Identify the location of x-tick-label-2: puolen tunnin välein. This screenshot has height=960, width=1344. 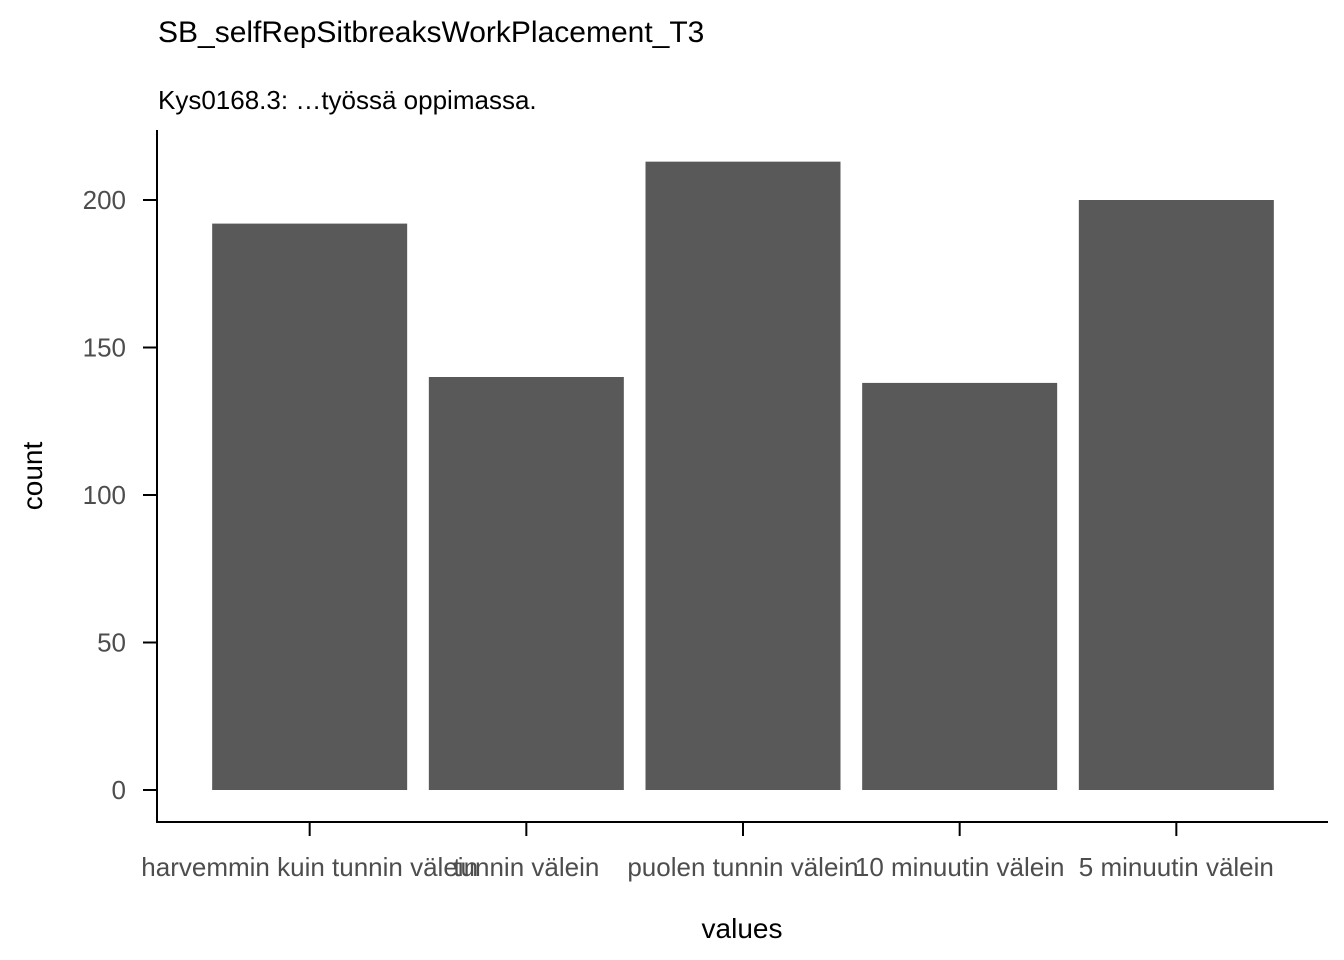
(742, 867).